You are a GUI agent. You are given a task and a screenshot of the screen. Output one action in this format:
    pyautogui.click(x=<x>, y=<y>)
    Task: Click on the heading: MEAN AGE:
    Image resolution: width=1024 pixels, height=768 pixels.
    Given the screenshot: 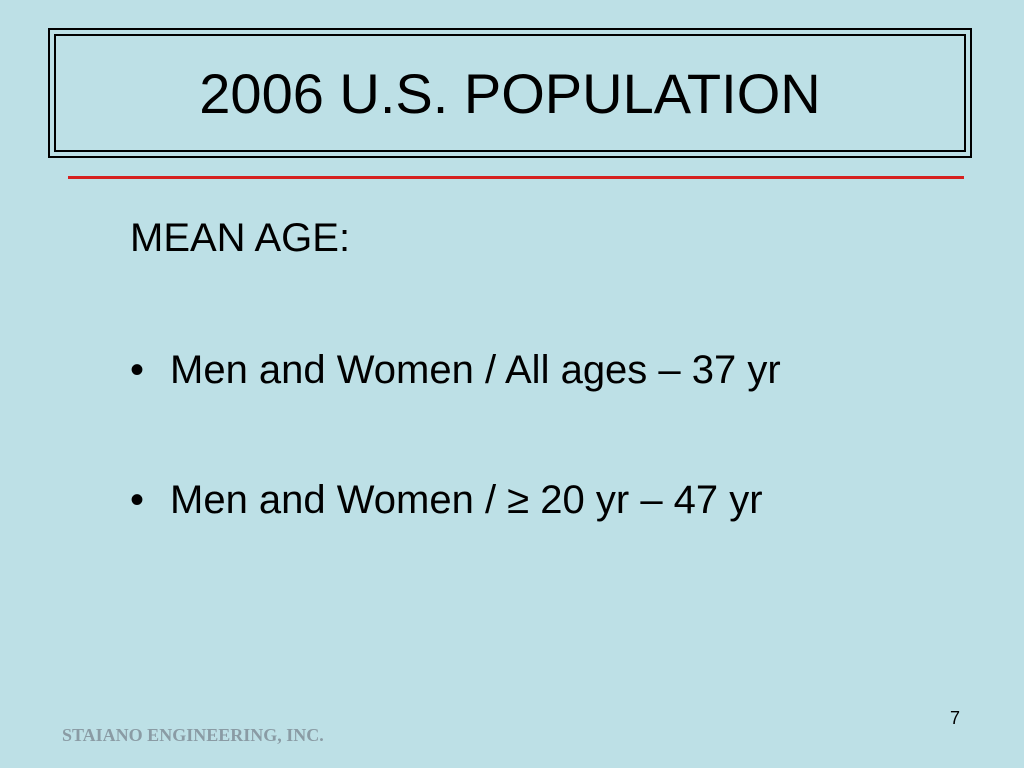 What is the action you would take?
    pyautogui.click(x=240, y=238)
    